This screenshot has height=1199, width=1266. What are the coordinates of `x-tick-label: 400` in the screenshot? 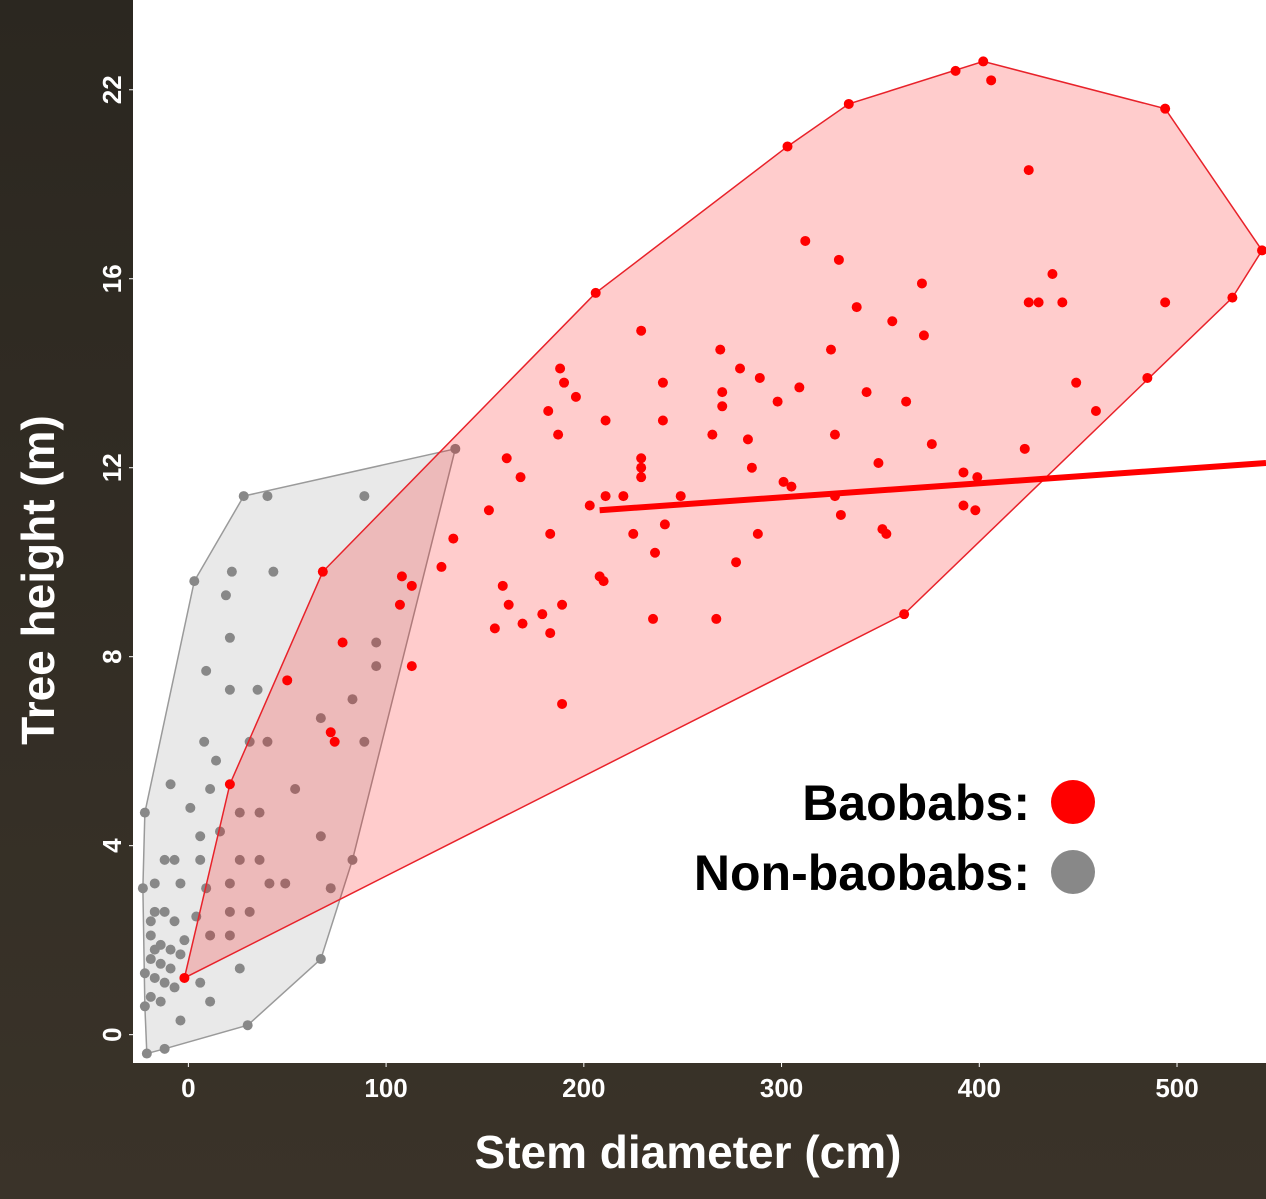 It's located at (979, 1088).